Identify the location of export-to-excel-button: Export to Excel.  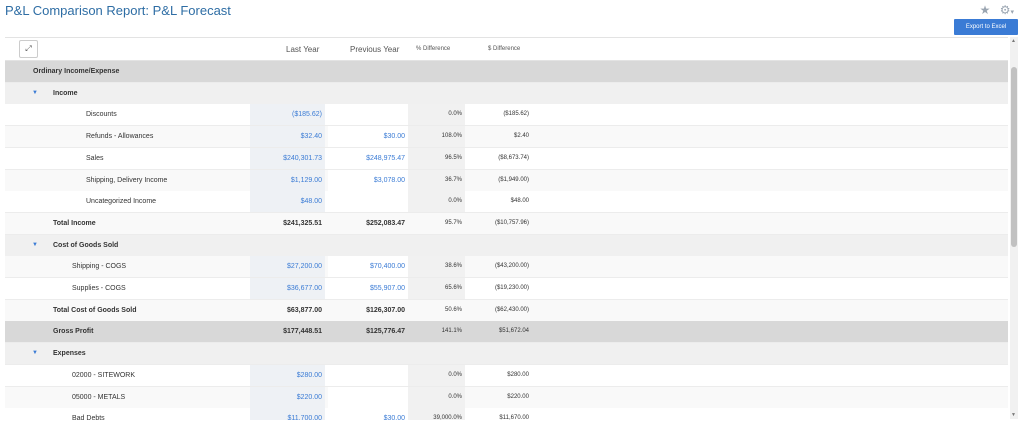
(986, 27).